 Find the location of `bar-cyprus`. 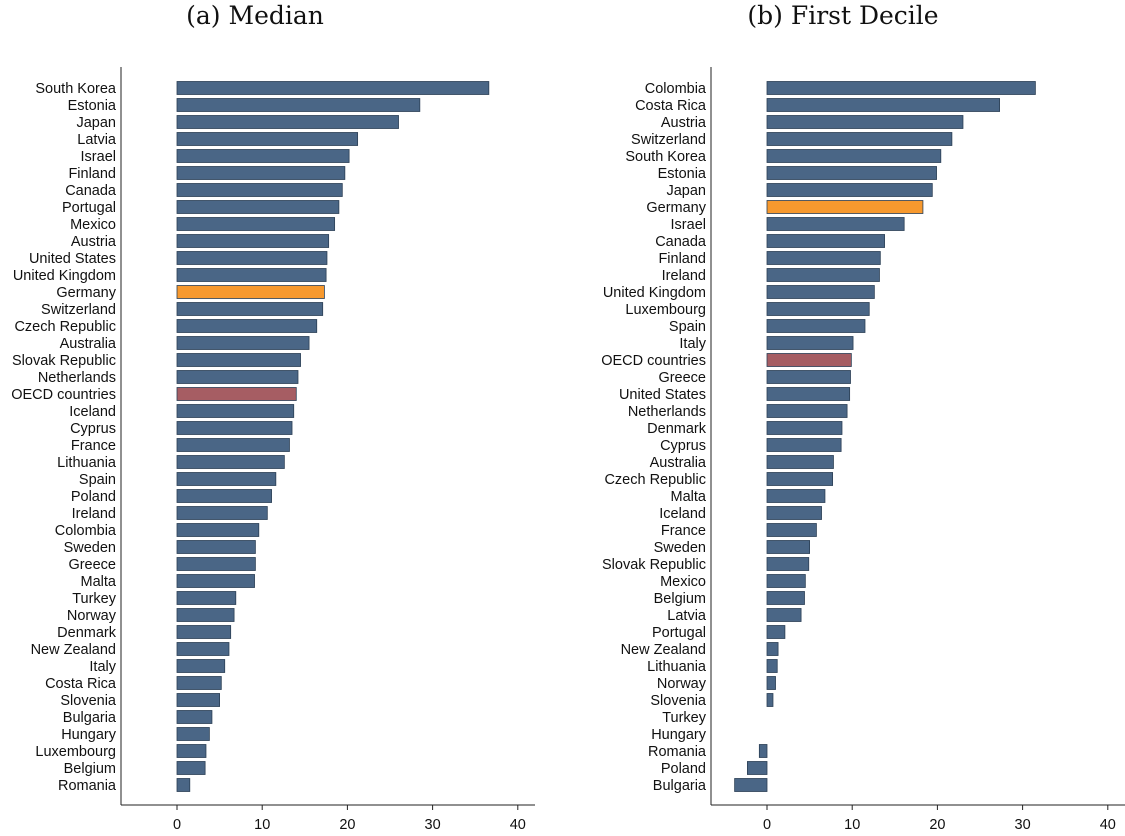

bar-cyprus is located at coordinates (804, 445).